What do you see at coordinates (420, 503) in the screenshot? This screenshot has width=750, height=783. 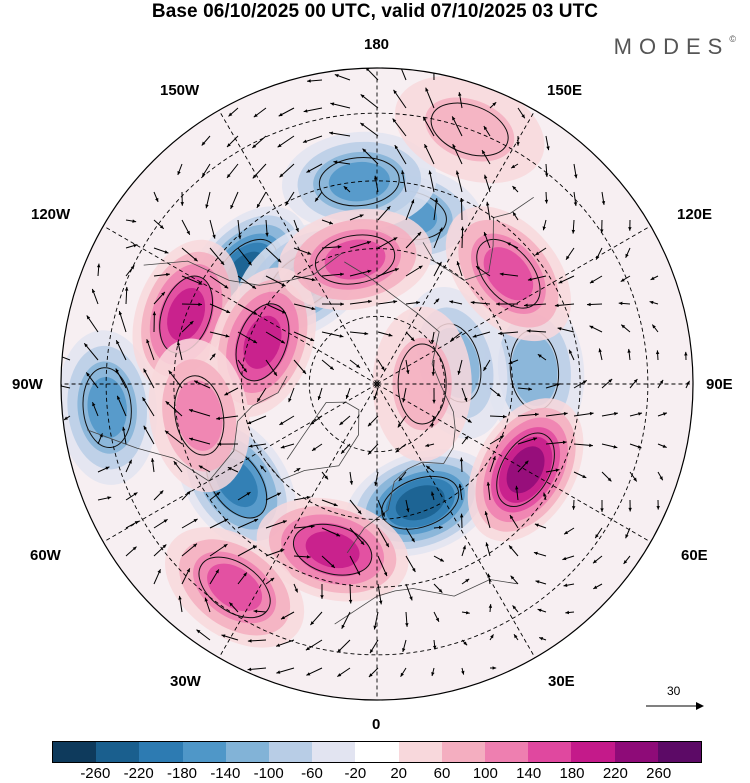 I see `negative-anomaly` at bounding box center [420, 503].